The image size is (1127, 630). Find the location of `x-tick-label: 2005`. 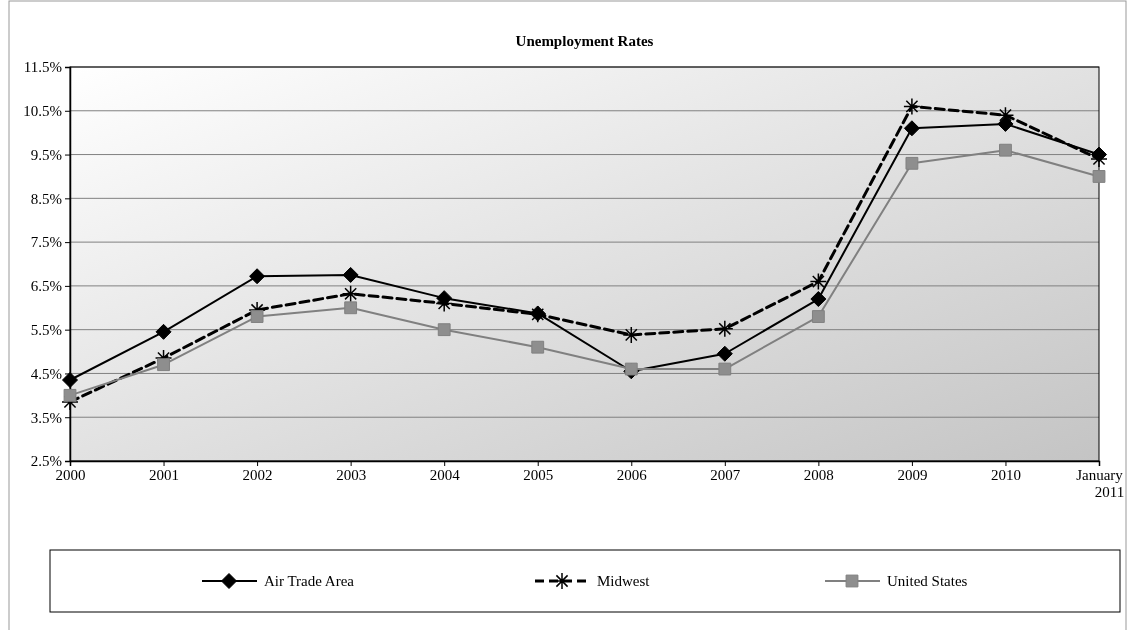

x-tick-label: 2005 is located at coordinates (538, 474).